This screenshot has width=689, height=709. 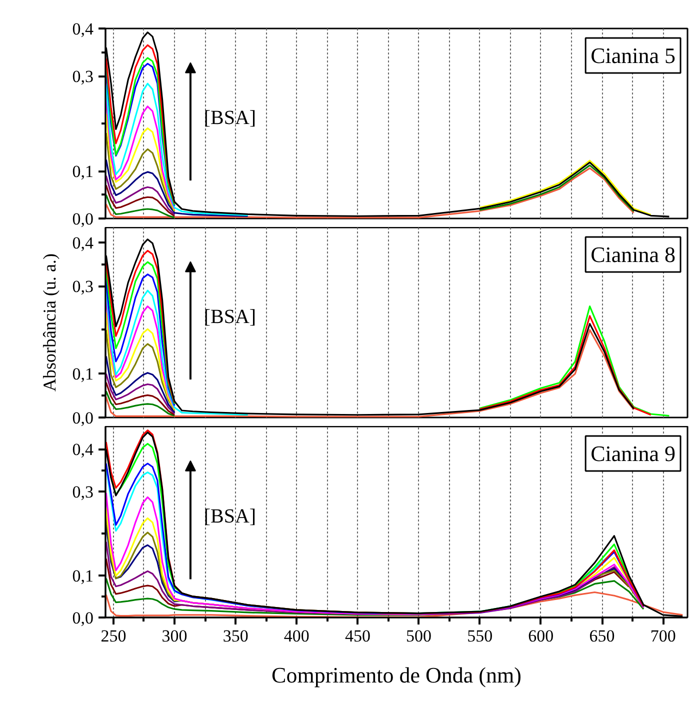 I want to click on text: Cianina 5, so click(x=633, y=55).